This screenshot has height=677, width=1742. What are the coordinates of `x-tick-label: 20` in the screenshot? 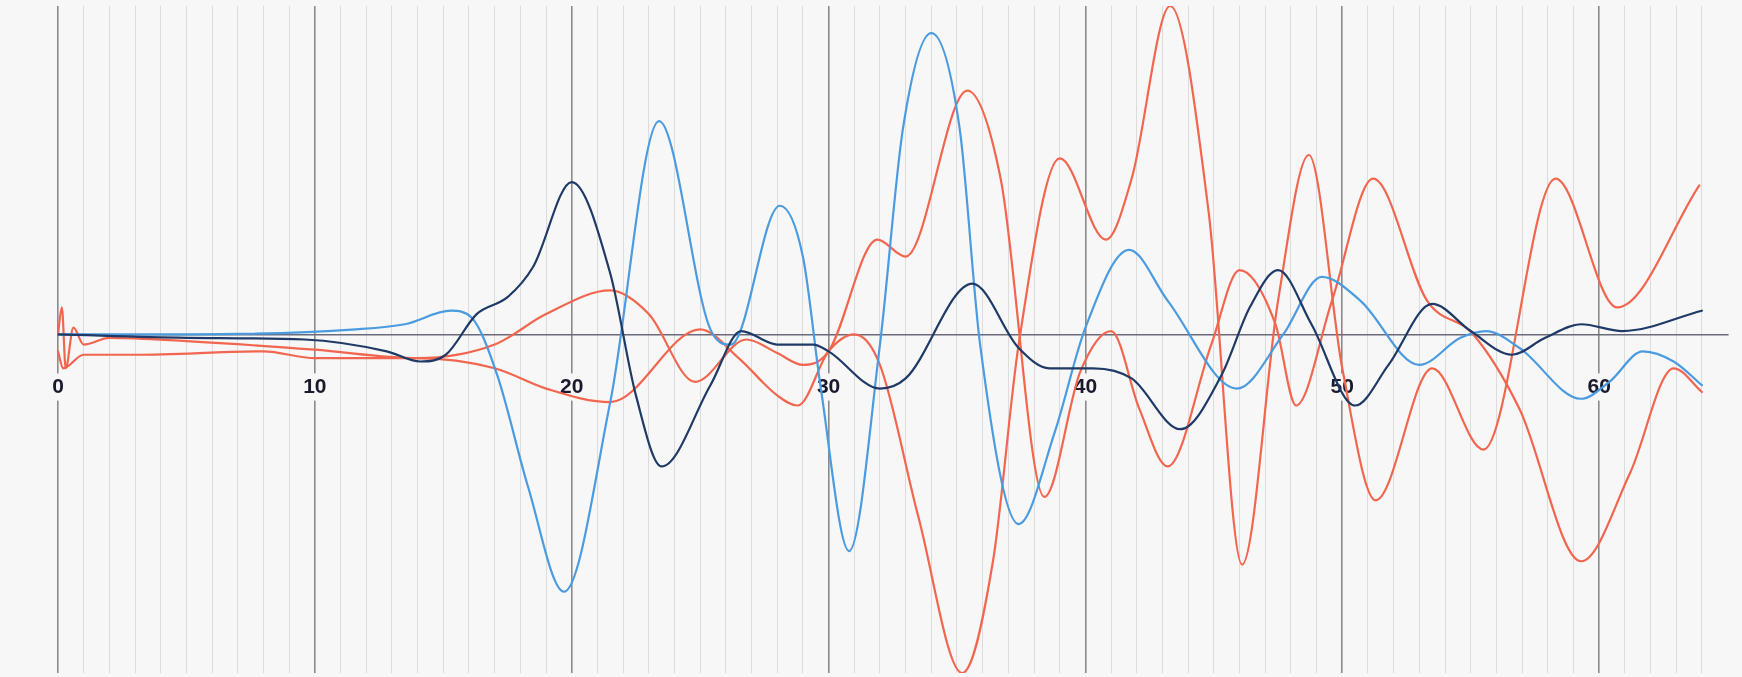 It's located at (572, 385).